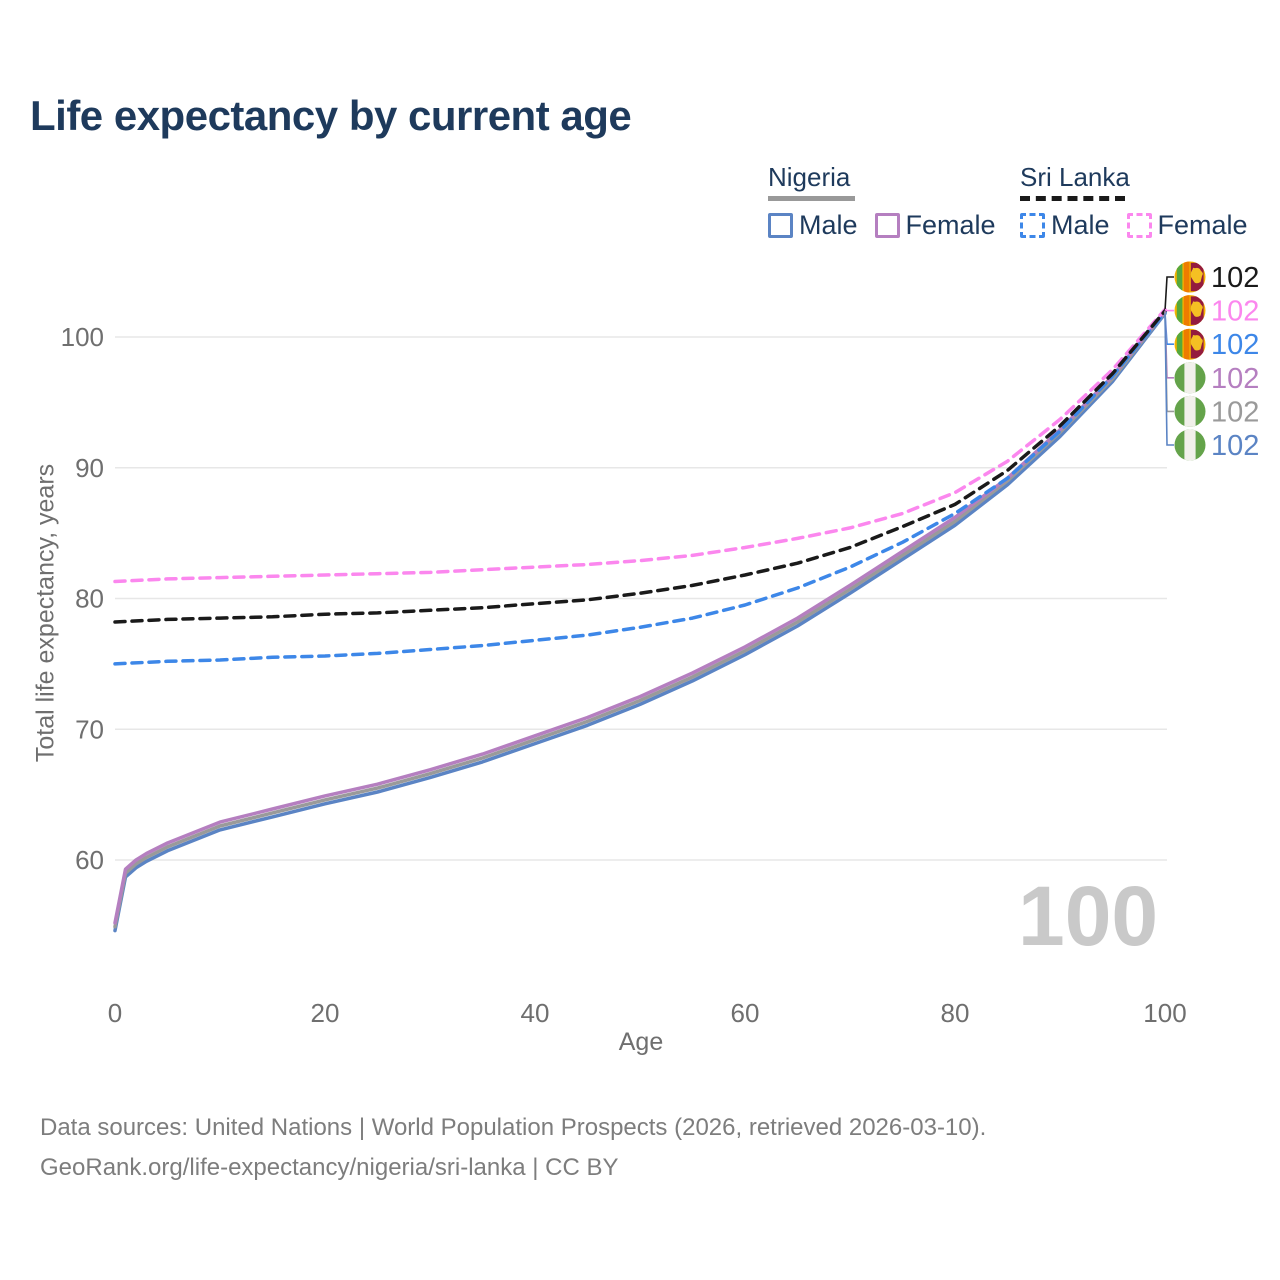  I want to click on legend: Nigeria Male Female Sri Lanka, so click(640, 202).